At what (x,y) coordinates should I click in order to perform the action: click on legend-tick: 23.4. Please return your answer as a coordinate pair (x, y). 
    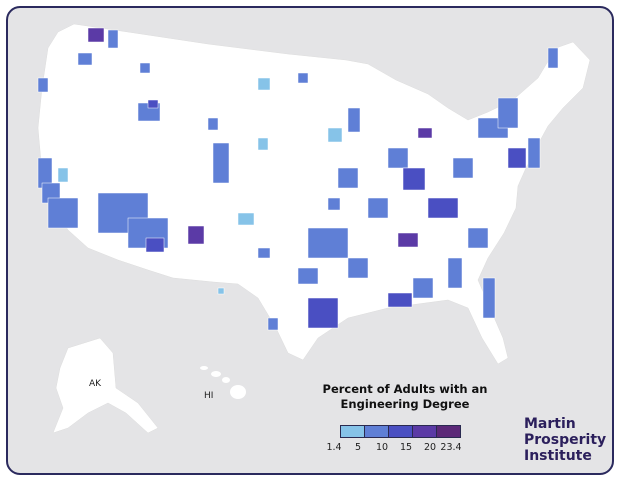
    Looking at the image, I should click on (451, 447).